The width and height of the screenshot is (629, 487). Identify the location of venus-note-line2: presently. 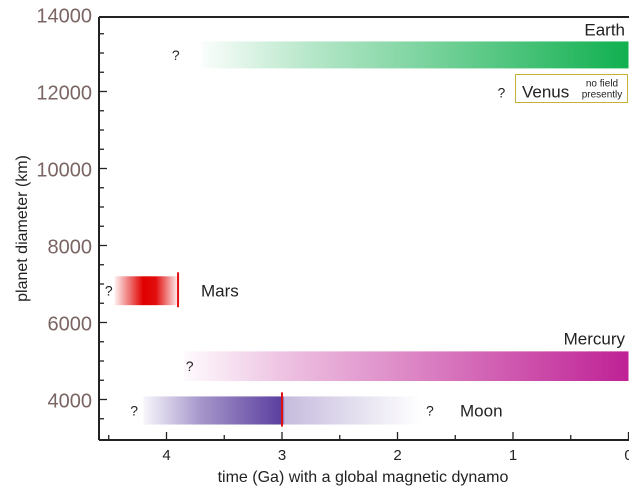
(602, 95).